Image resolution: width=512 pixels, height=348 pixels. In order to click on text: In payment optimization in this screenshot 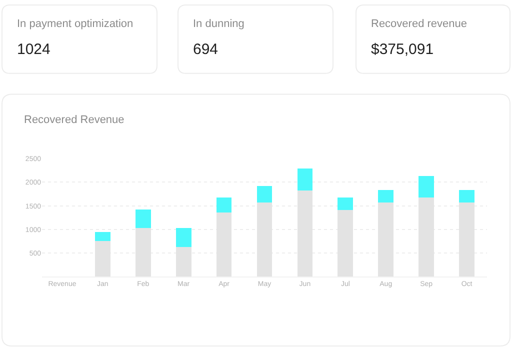, I will do `click(75, 24)`.